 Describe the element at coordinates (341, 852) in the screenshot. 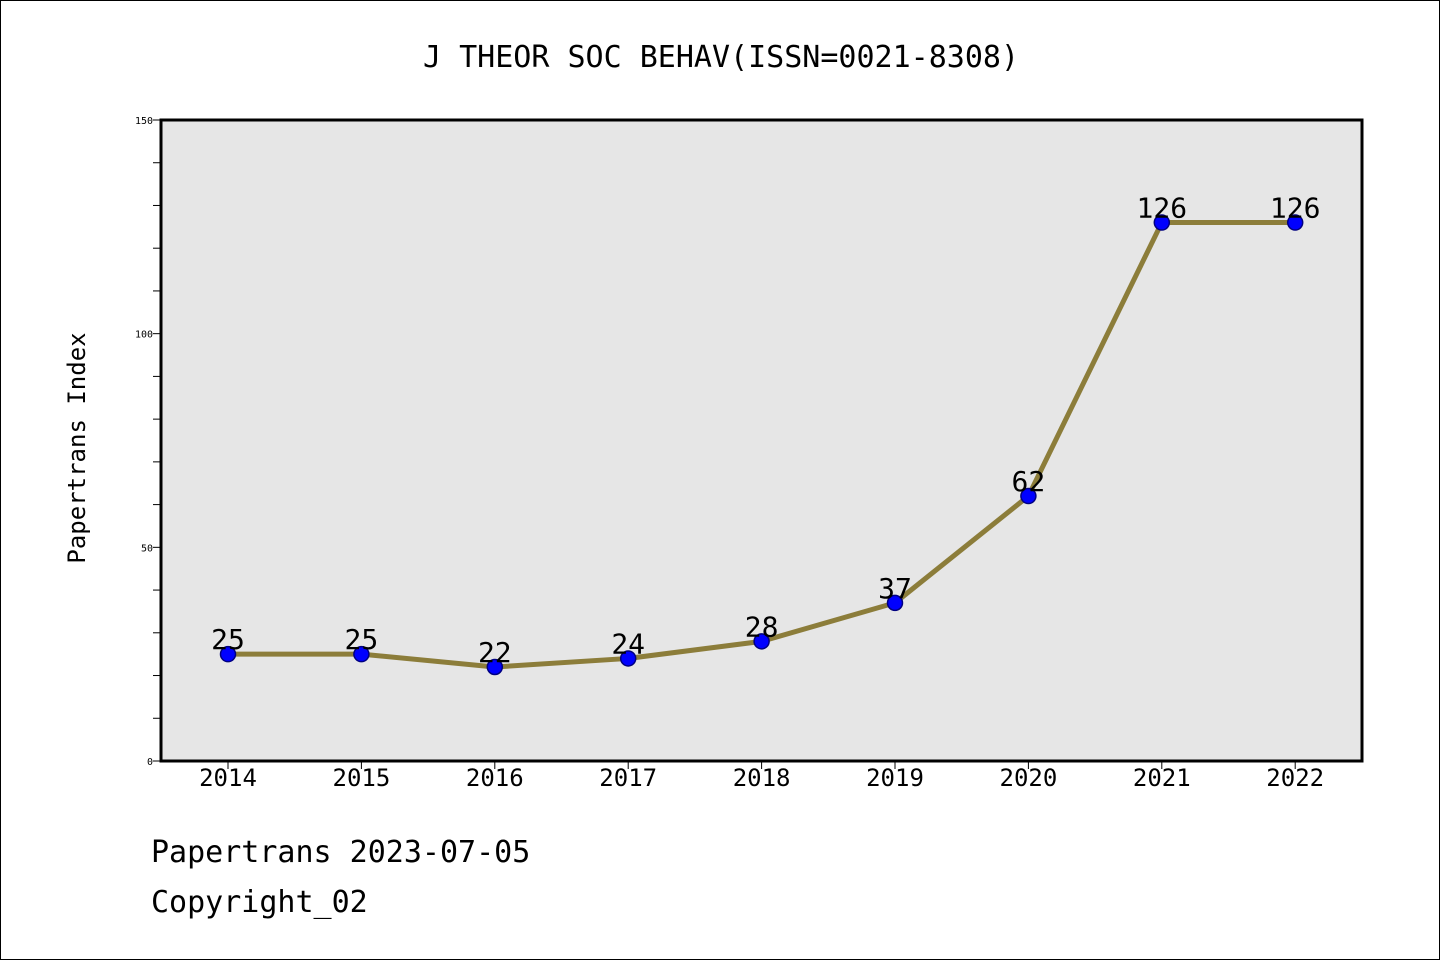

I see `footer-date: Papertrans 2023-07-05` at that location.